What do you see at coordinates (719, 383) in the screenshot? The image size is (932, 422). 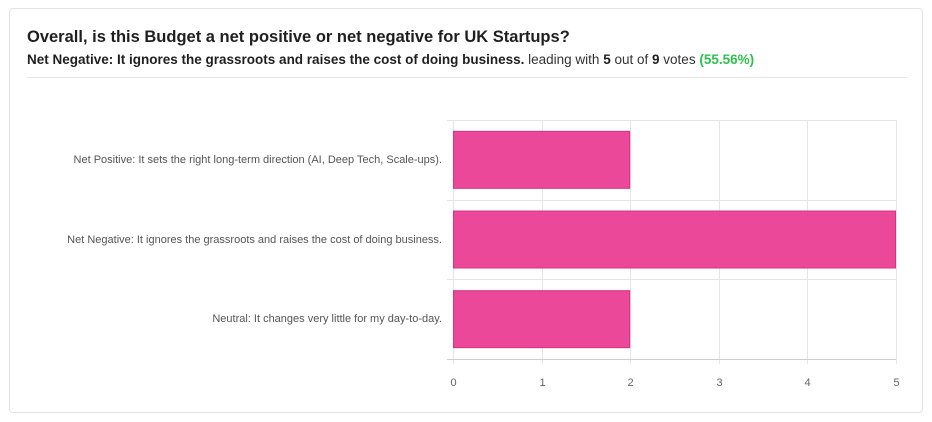 I see `x-tick-label: 3` at bounding box center [719, 383].